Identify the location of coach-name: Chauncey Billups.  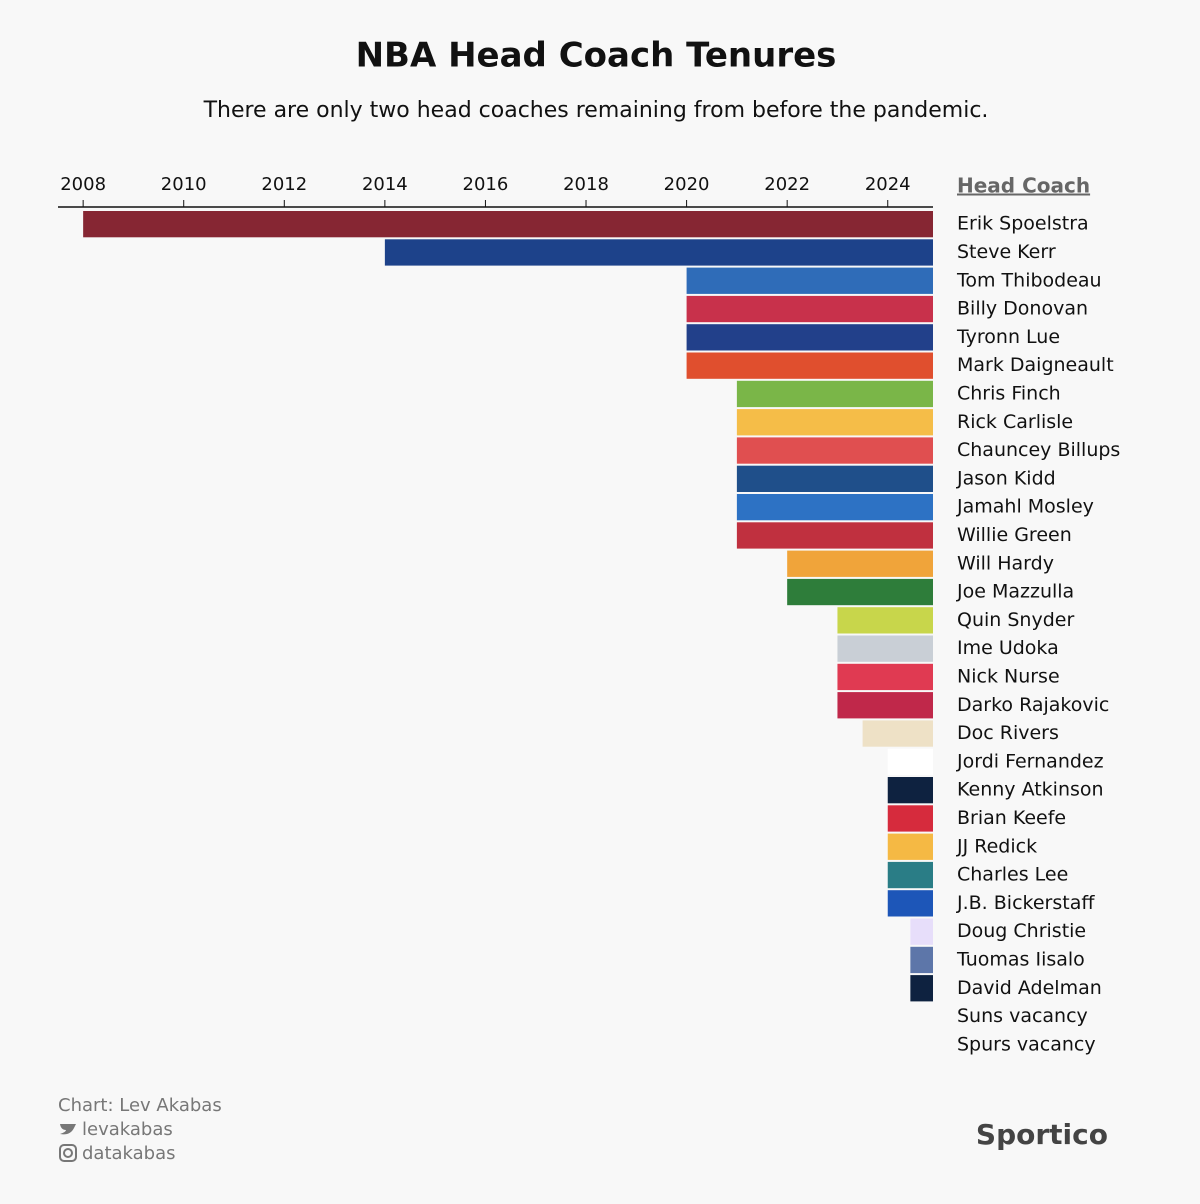
(1038, 450).